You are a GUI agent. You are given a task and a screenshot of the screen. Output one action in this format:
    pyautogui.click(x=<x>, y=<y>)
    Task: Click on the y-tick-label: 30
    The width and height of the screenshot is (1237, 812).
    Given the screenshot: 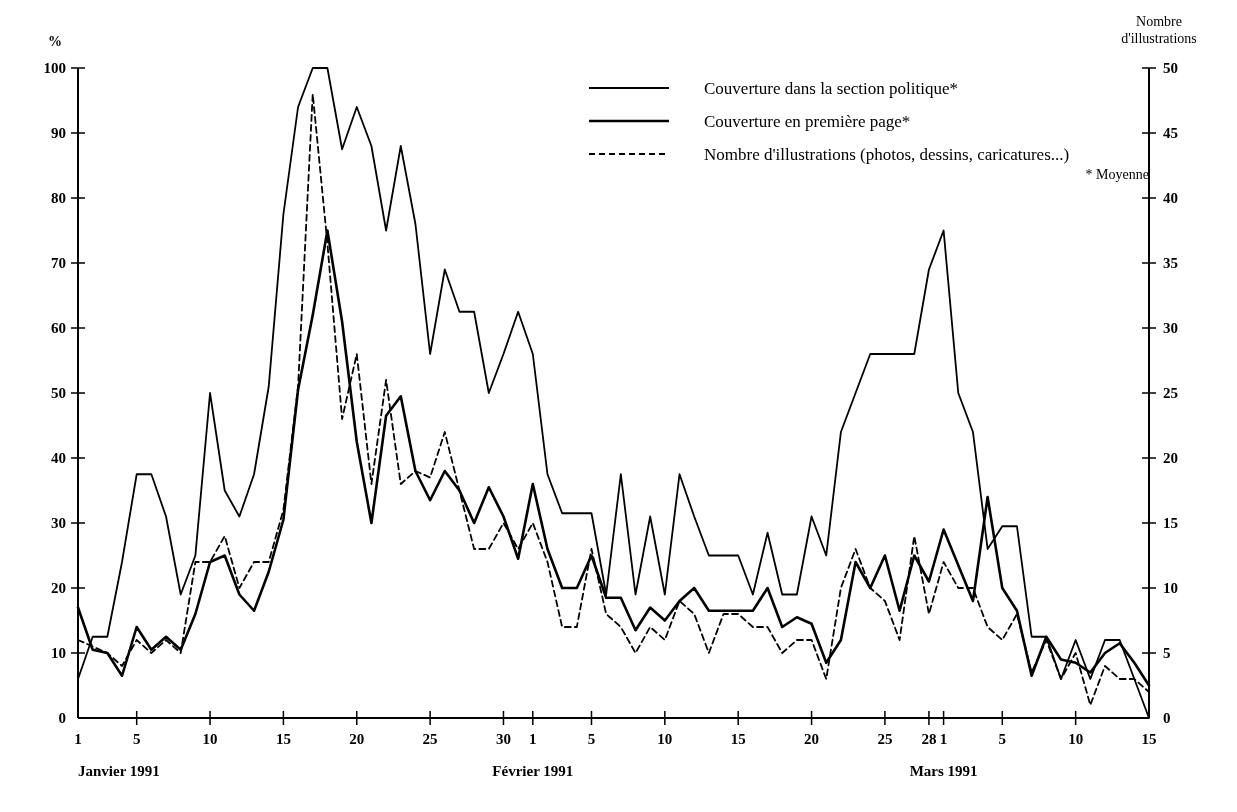 What is the action you would take?
    pyautogui.click(x=58, y=523)
    